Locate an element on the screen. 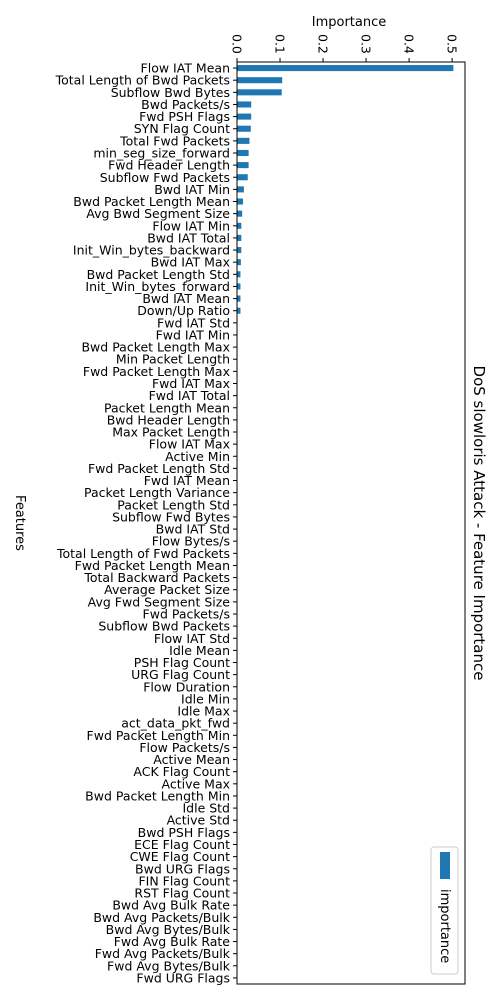 Image resolution: width=500 pixels, height=1000 pixels. legend-swatch is located at coordinates (445, 865).